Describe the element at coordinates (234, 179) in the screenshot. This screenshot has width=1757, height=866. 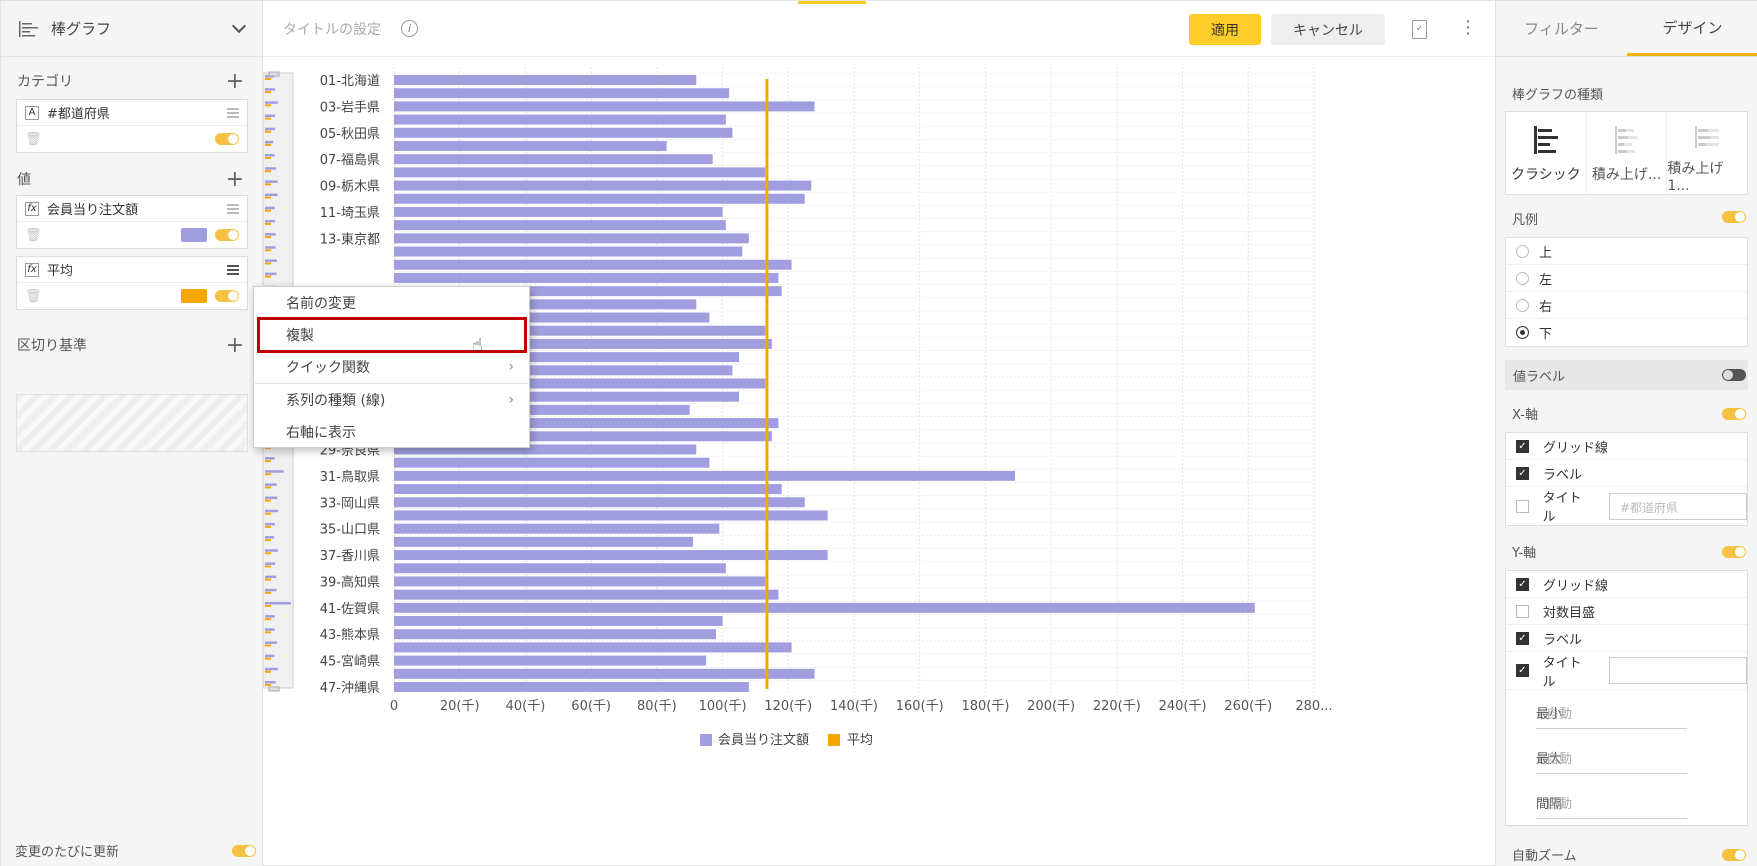
I see `add-value-icon: +` at that location.